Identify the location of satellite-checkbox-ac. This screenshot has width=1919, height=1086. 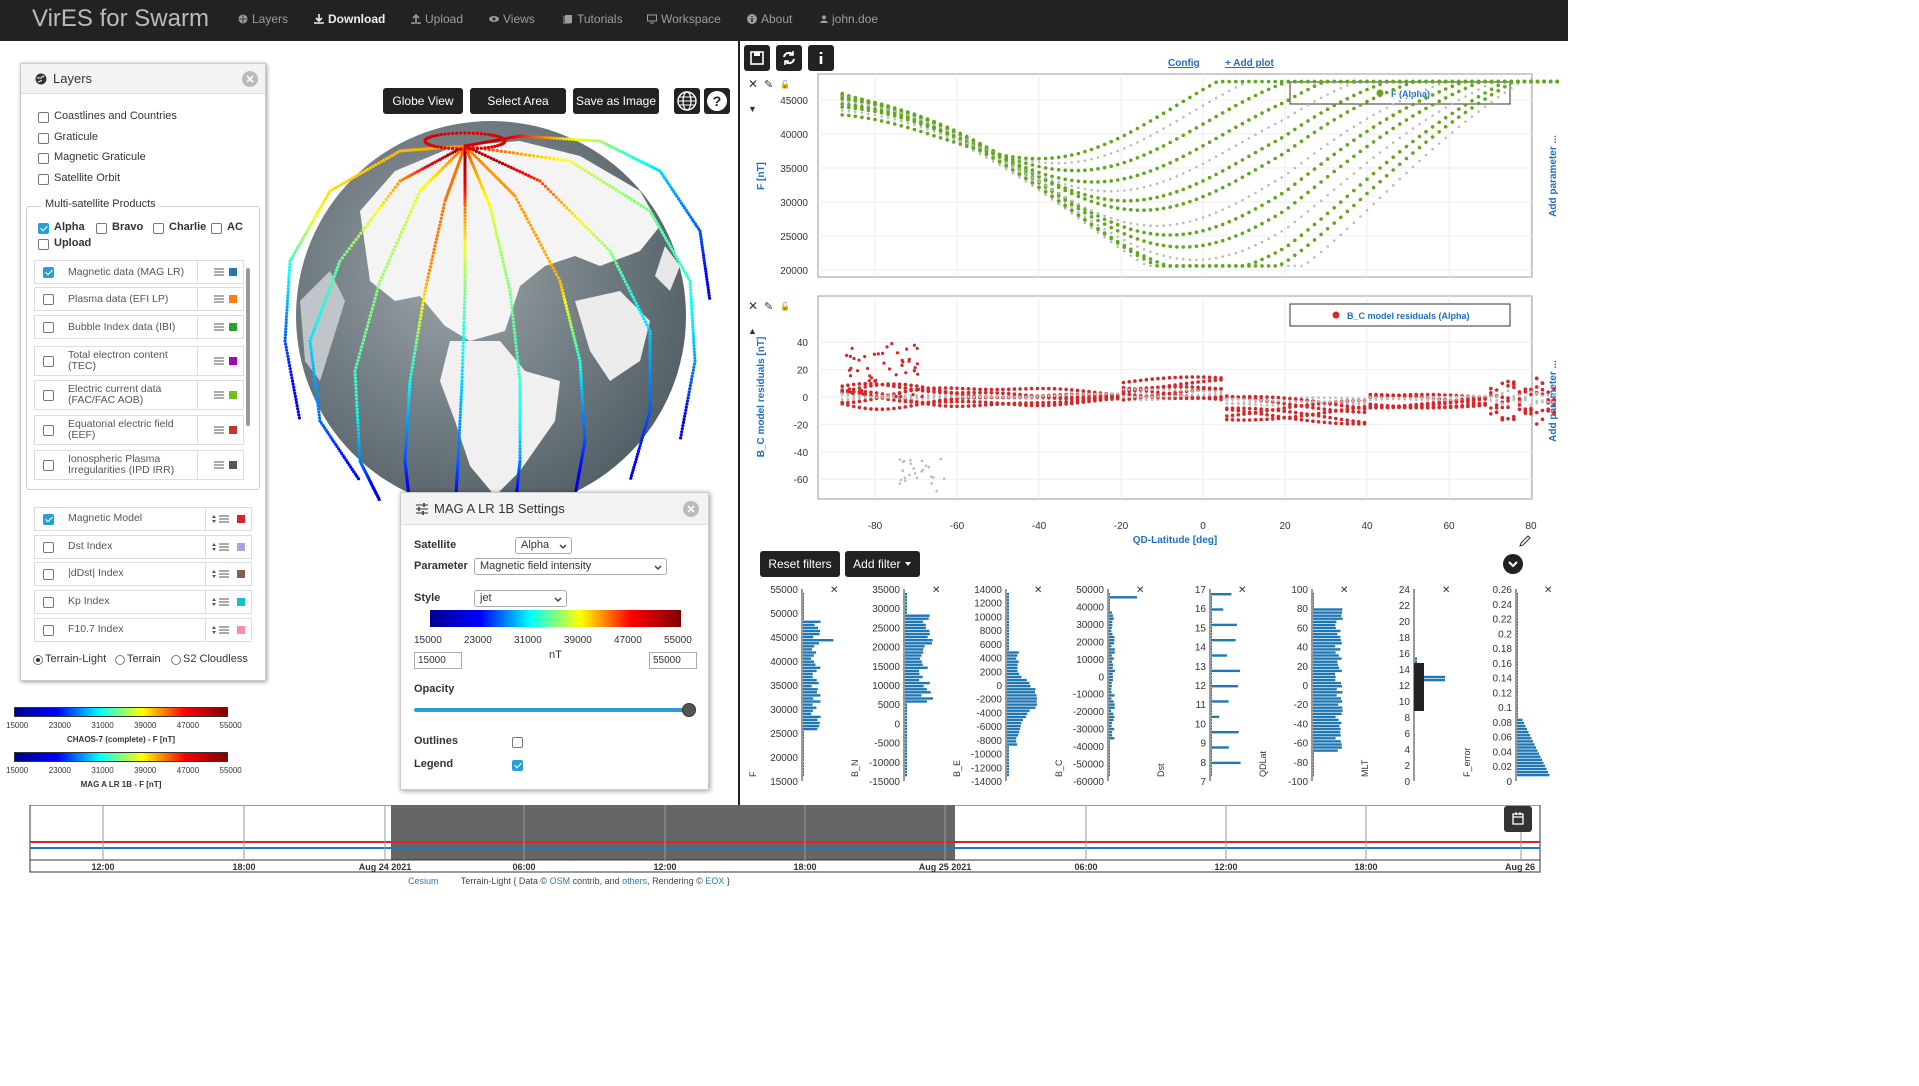
(216, 228).